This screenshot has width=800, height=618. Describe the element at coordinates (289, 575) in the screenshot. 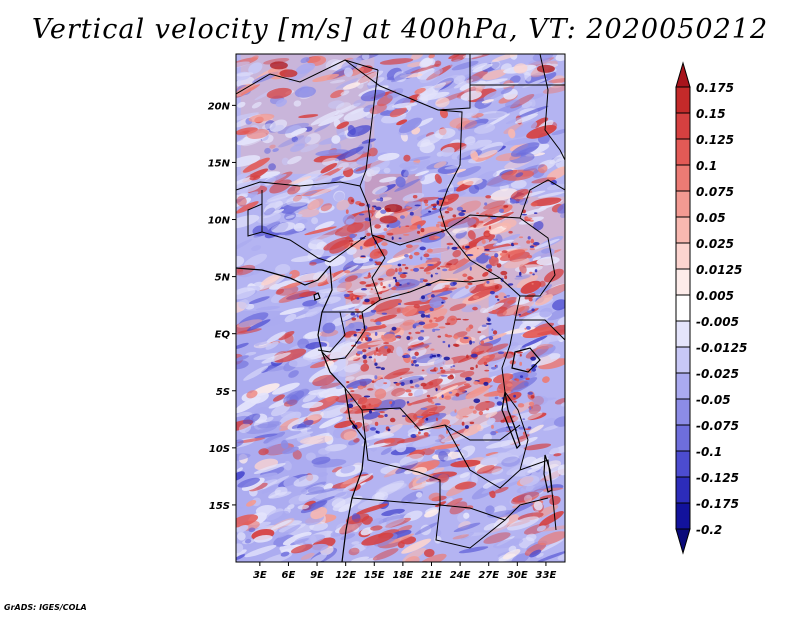

I see `lon-tick-label: 6E` at that location.